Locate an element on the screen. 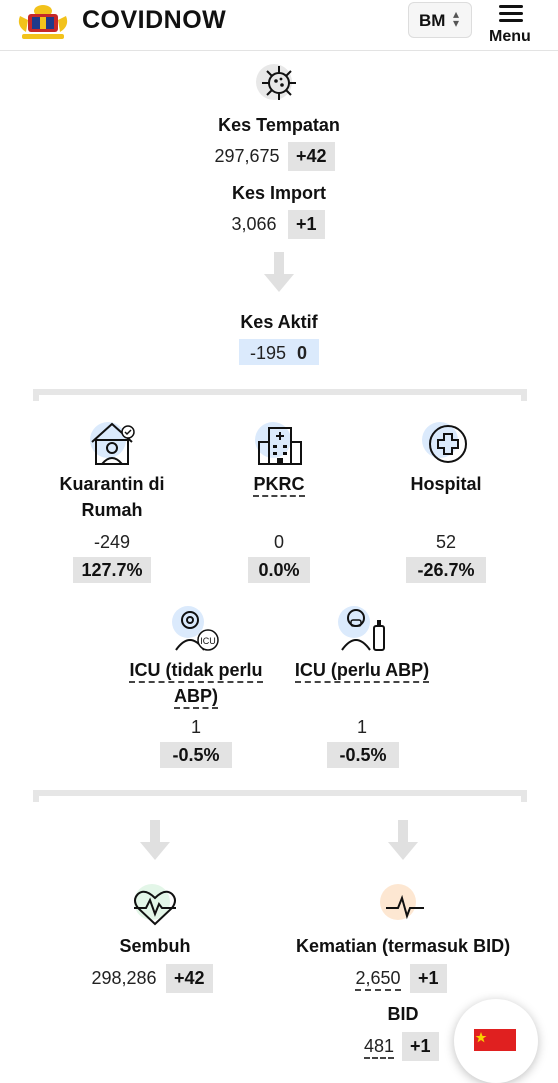  pulse-line-icon is located at coordinates (402, 902).